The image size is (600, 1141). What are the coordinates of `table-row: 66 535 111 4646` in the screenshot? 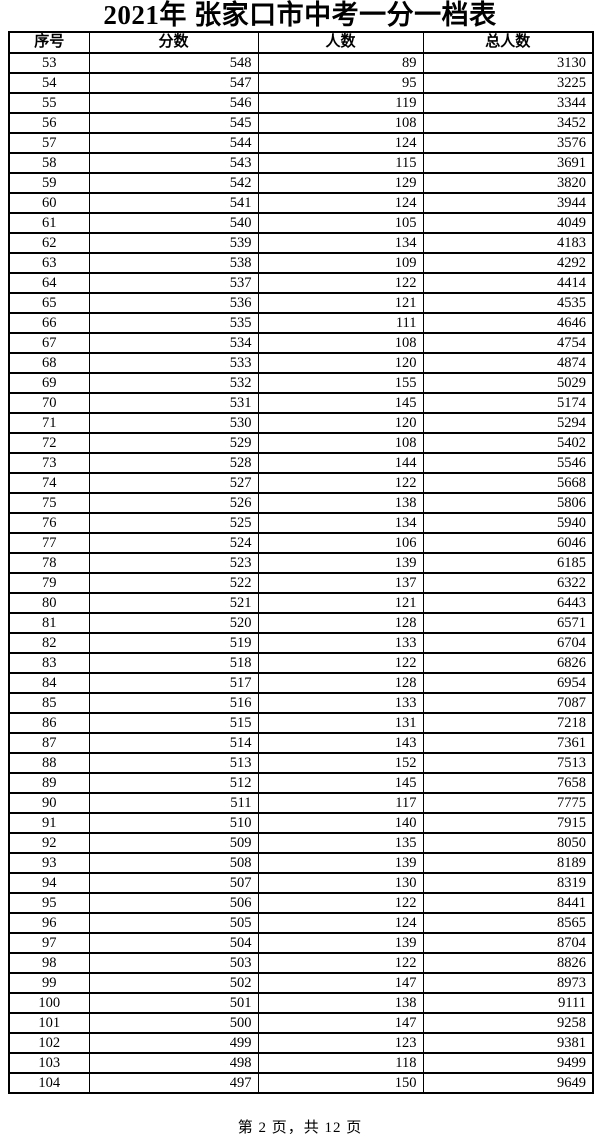 It's located at (301, 323).